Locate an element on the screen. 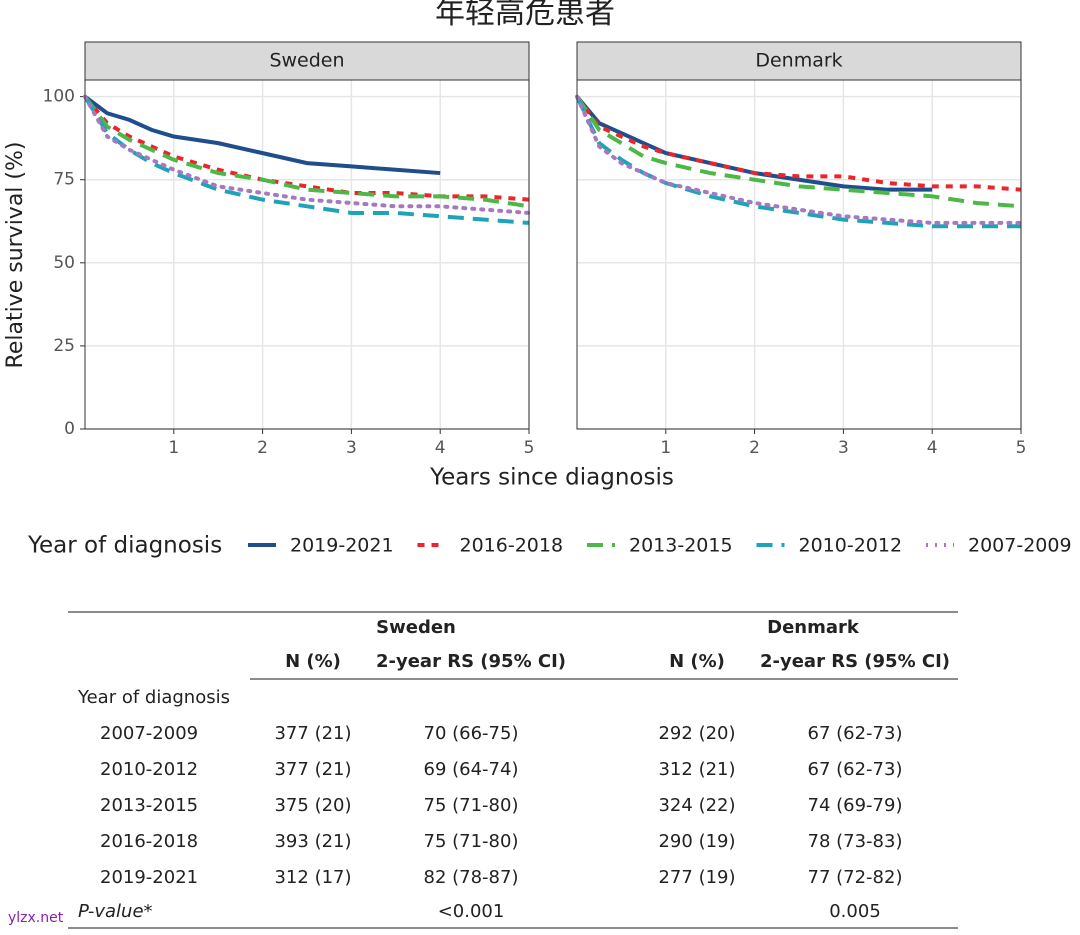 Image resolution: width=1080 pixels, height=935 pixels. table-cell: 77 (72-82) is located at coordinates (855, 877).